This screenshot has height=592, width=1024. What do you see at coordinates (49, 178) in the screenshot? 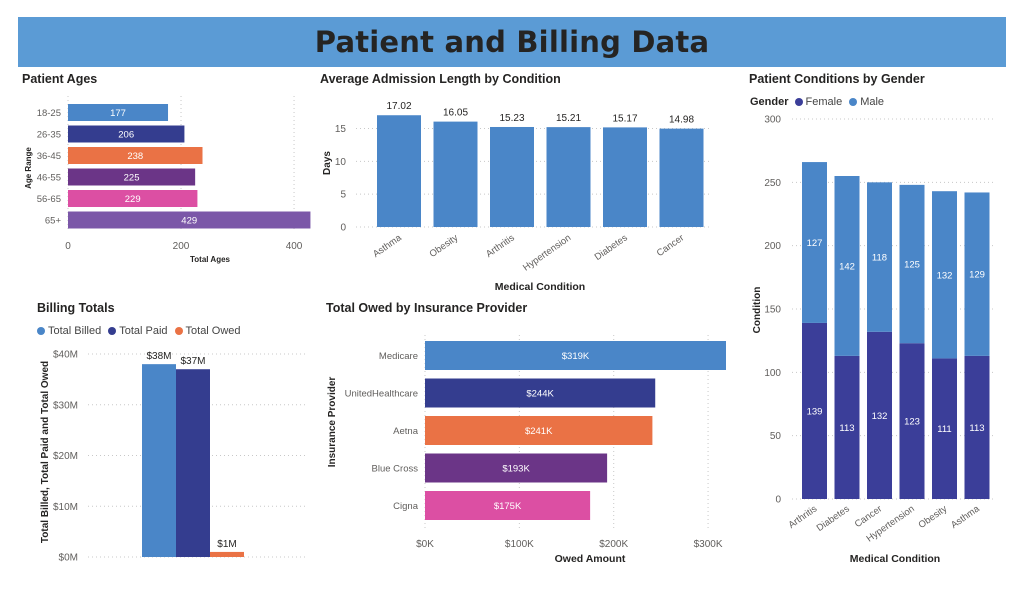
I see `ages-category-label: 46-55` at bounding box center [49, 178].